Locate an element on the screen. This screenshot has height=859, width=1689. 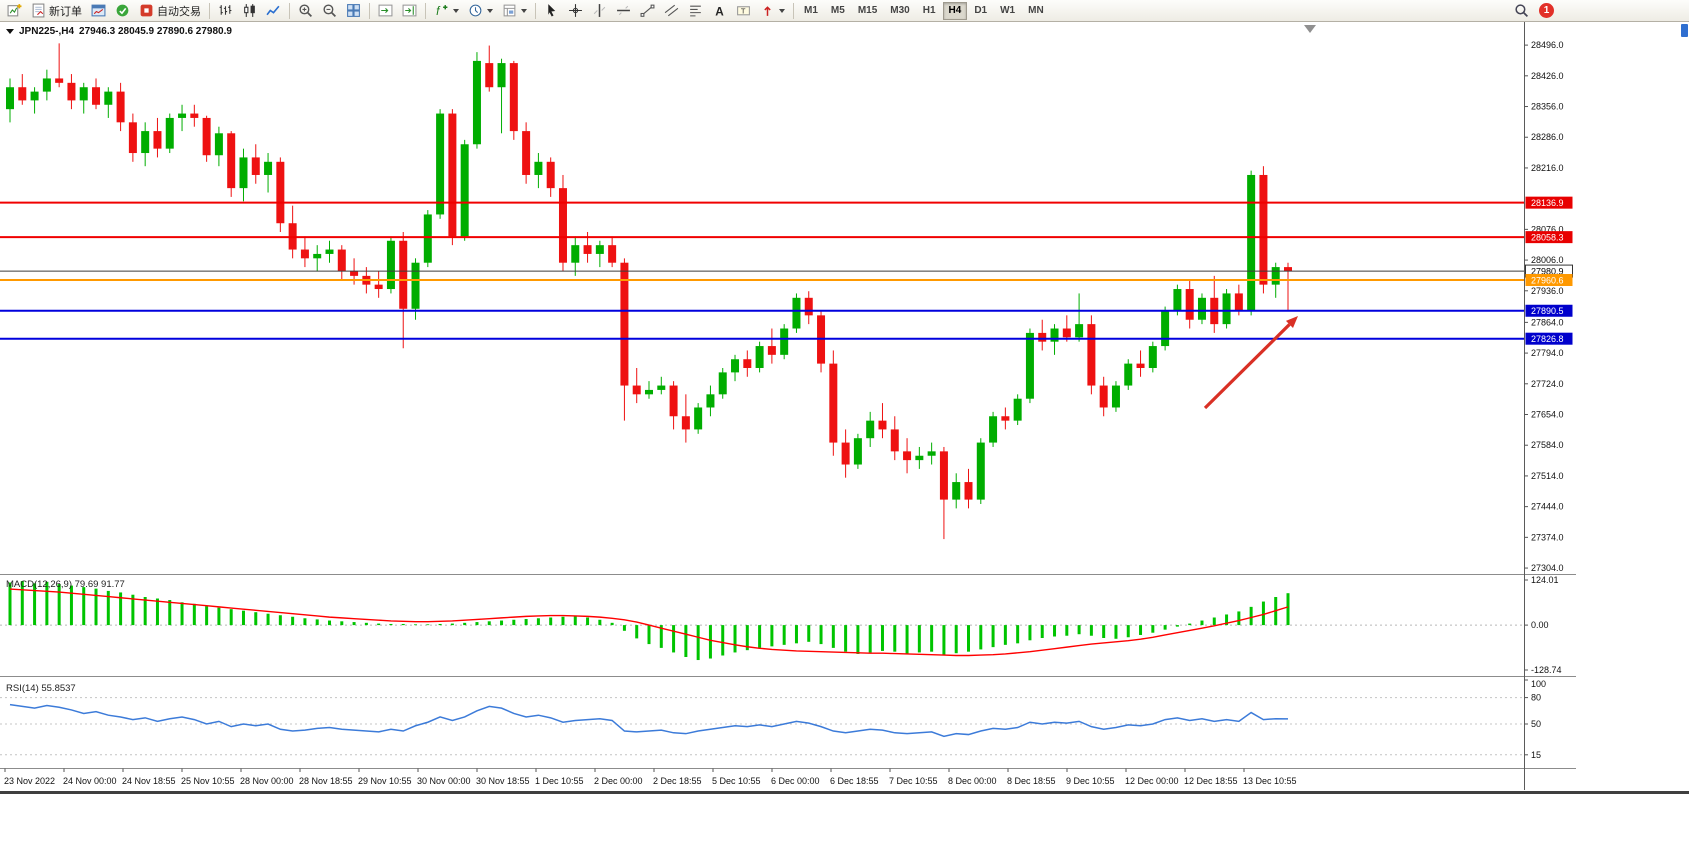
autotrading-button: 自动交易 is located at coordinates (170, 11).